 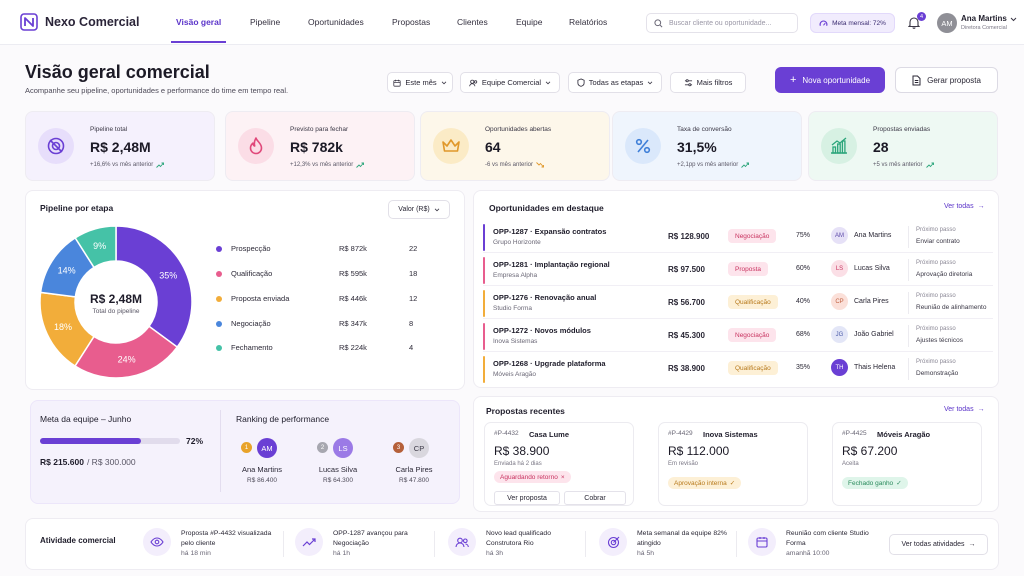 What do you see at coordinates (870, 451) in the screenshot?
I see `proposal-value: R$ 67.200` at bounding box center [870, 451].